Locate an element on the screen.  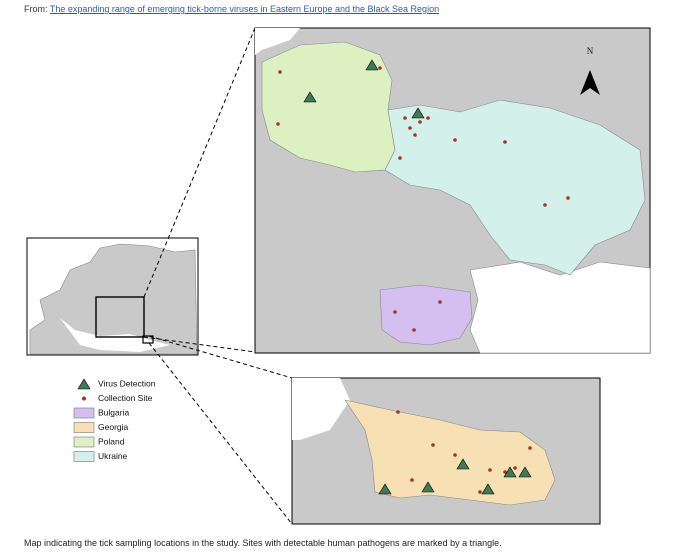
europe-inset is located at coordinates (112, 296).